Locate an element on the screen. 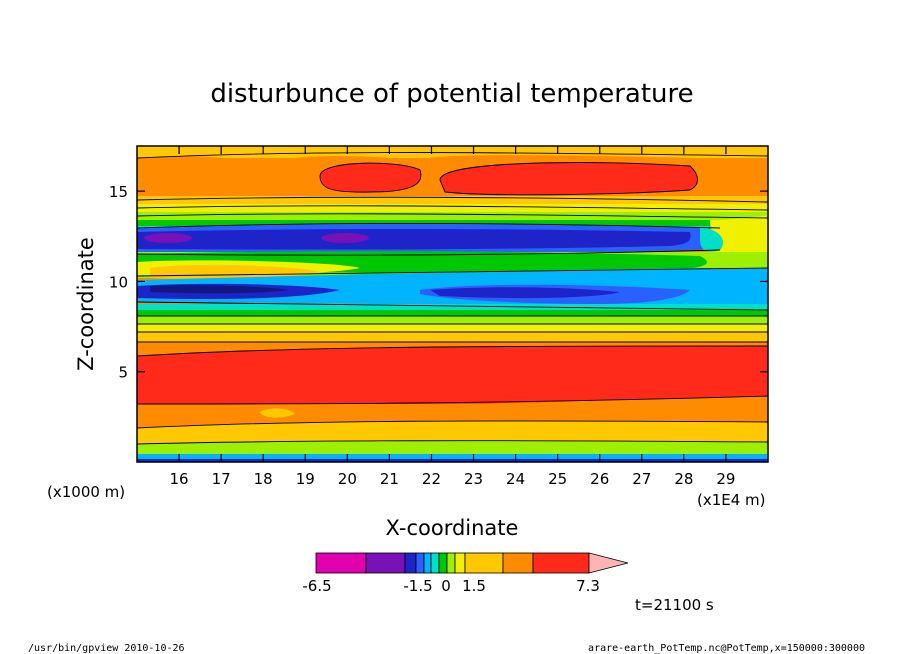 The width and height of the screenshot is (904, 654). band-y1 is located at coordinates (452, 200).